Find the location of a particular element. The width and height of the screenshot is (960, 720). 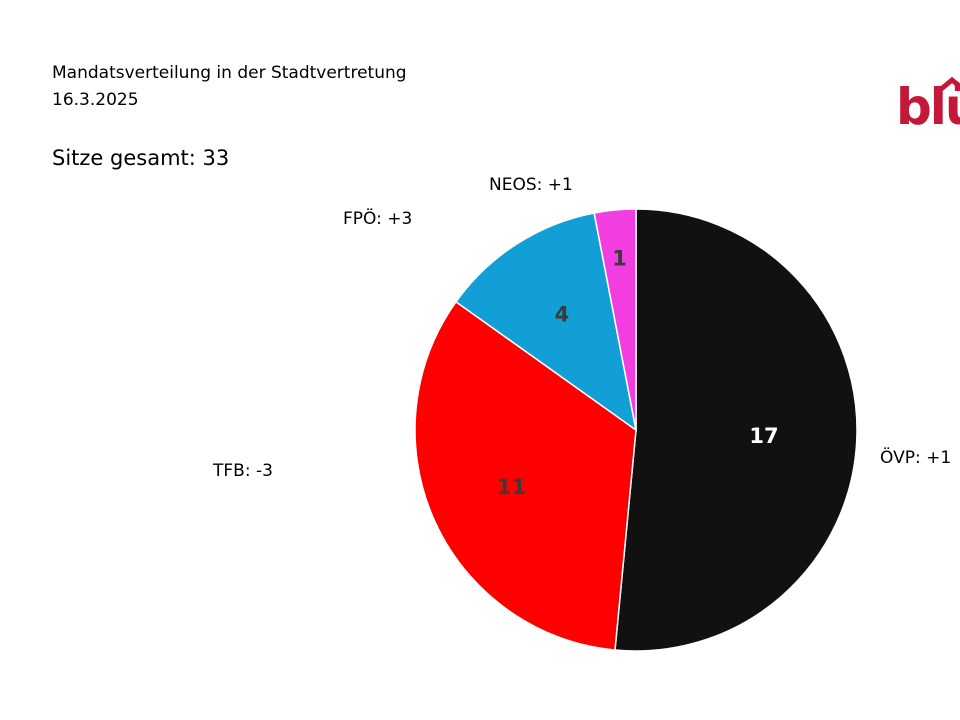

title-line-1: Mandatsverteilung in der Stadtvertretung is located at coordinates (229, 73).